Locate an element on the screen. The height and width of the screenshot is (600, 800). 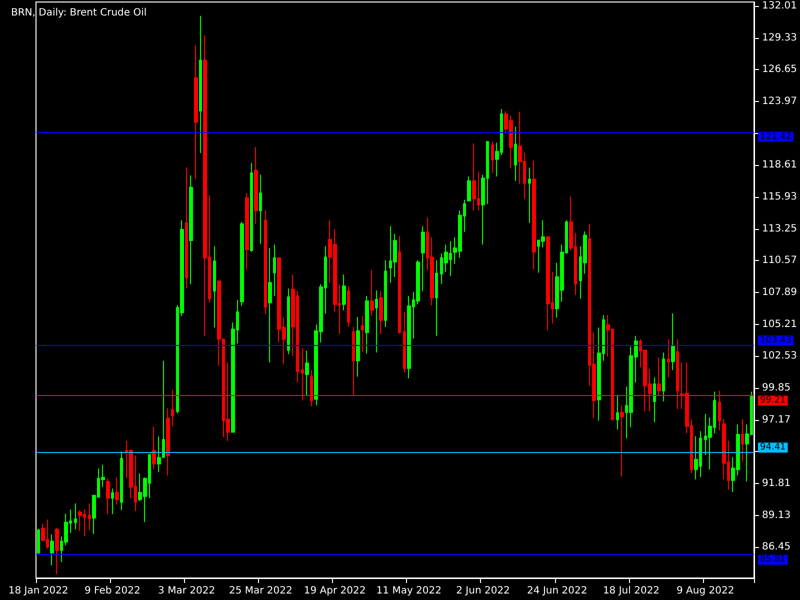
x-tick-label: 11 May 2022 is located at coordinates (409, 591).